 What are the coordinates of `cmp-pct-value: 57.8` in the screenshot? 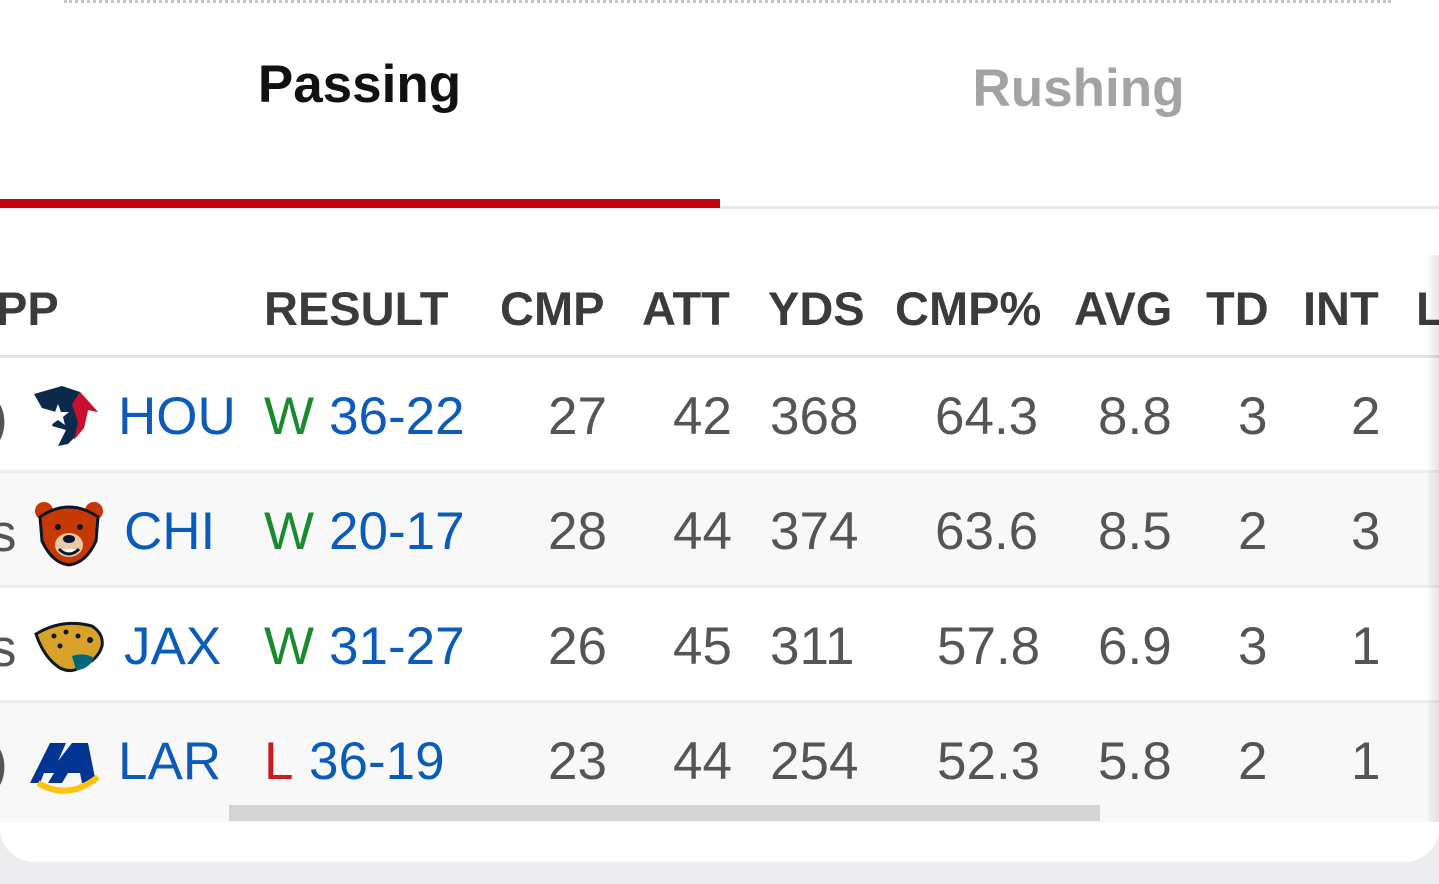 It's located at (989, 646).